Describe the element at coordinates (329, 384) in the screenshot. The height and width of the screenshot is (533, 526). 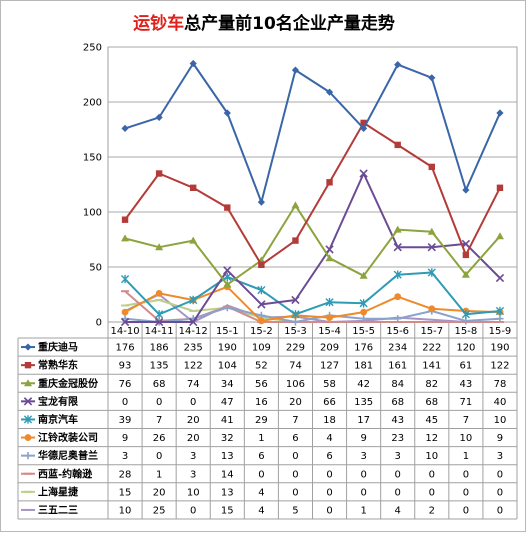
I see `data-table-value: 58` at that location.